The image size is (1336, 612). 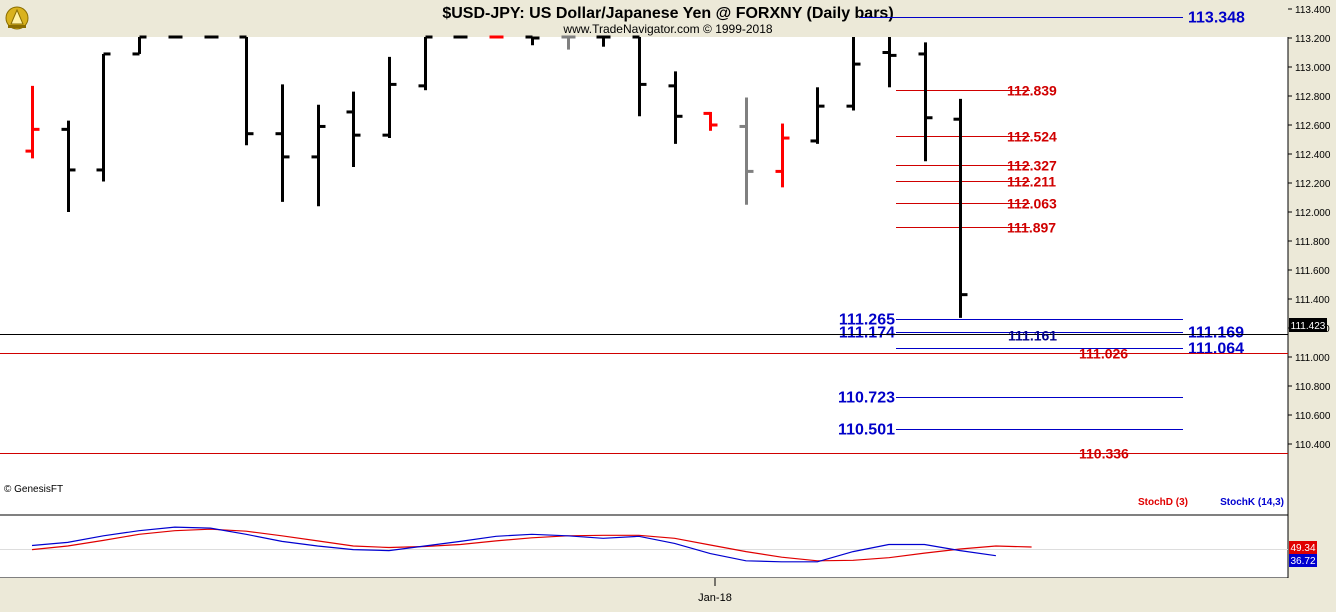 What do you see at coordinates (1312, 271) in the screenshot?
I see `y-tick-label: 111.600` at bounding box center [1312, 271].